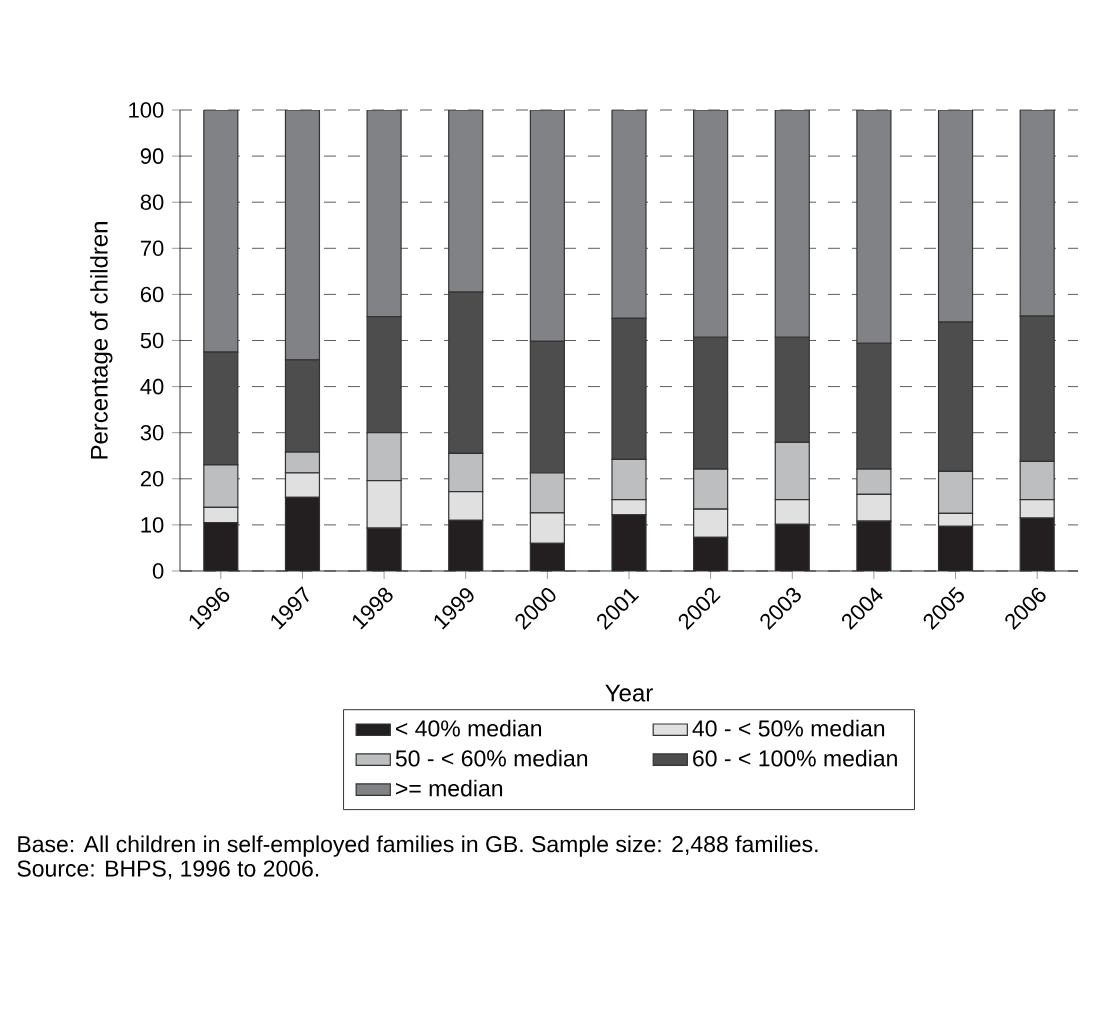 This screenshot has width=1099, height=1029. Describe the element at coordinates (101, 340) in the screenshot. I see `y-axis-title: Percentage of children` at that location.